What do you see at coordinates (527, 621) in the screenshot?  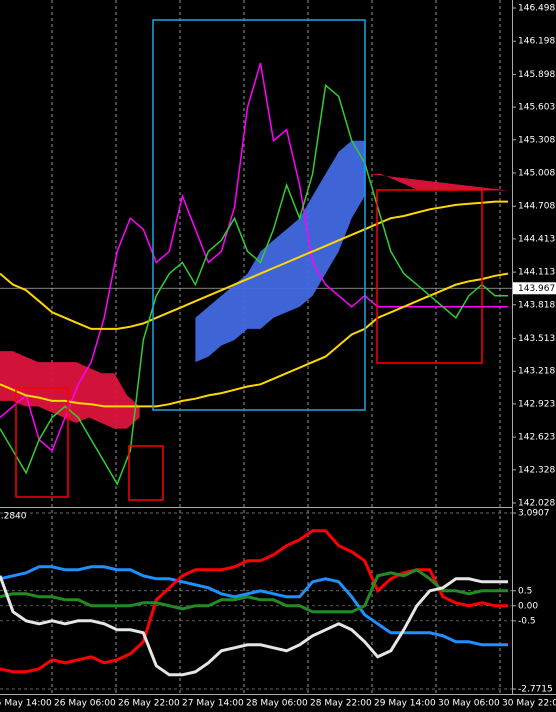 I see `y-tick-label: -0.5` at bounding box center [527, 621].